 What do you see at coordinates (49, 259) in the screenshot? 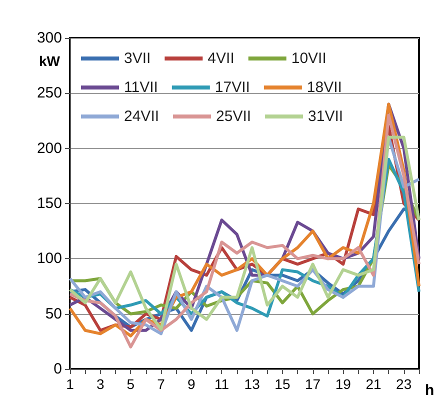
I see `y-tick-label: 100` at bounding box center [49, 259].